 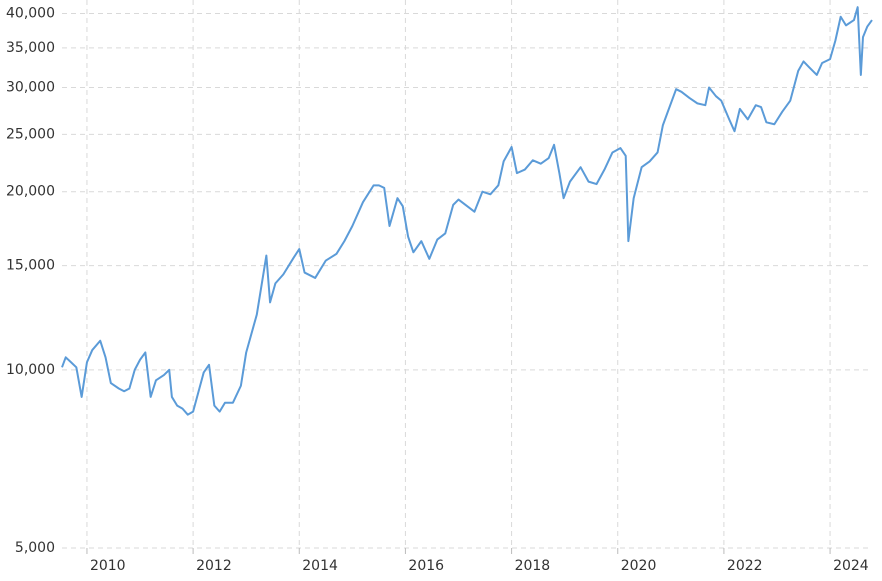 What do you see at coordinates (108, 566) in the screenshot?
I see `x-tick-label: 2010` at bounding box center [108, 566].